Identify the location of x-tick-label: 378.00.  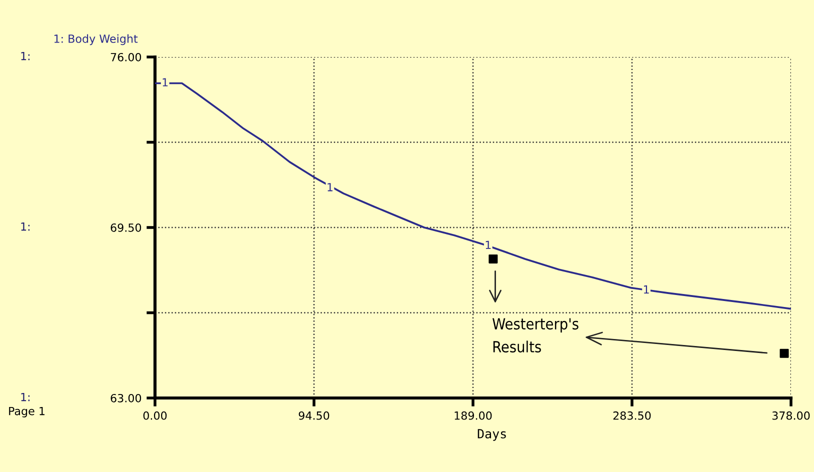
(791, 415).